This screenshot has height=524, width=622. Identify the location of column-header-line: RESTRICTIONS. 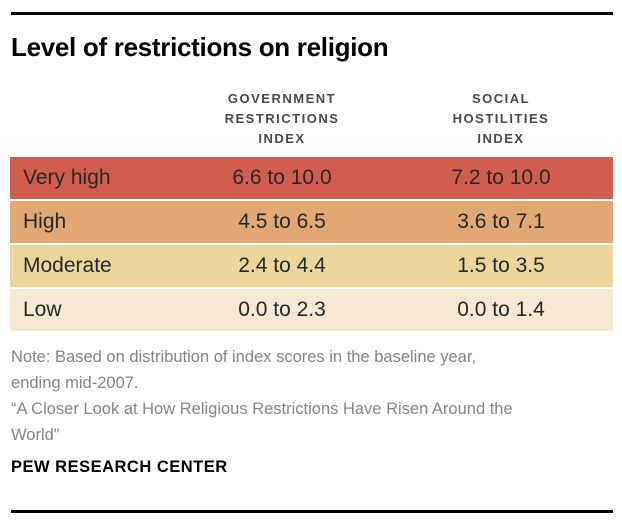
(282, 118).